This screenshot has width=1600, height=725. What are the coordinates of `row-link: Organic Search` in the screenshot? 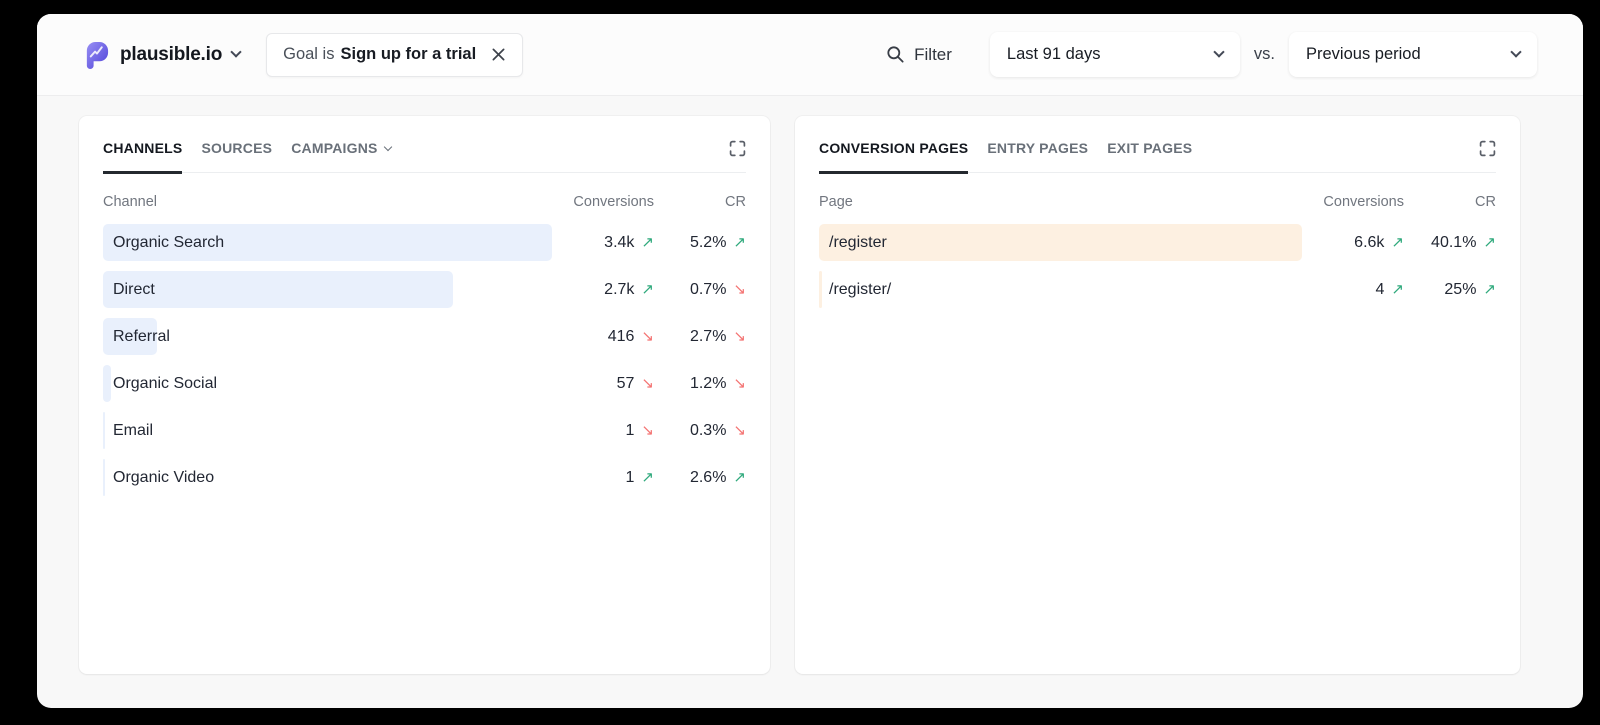 It's located at (169, 242).